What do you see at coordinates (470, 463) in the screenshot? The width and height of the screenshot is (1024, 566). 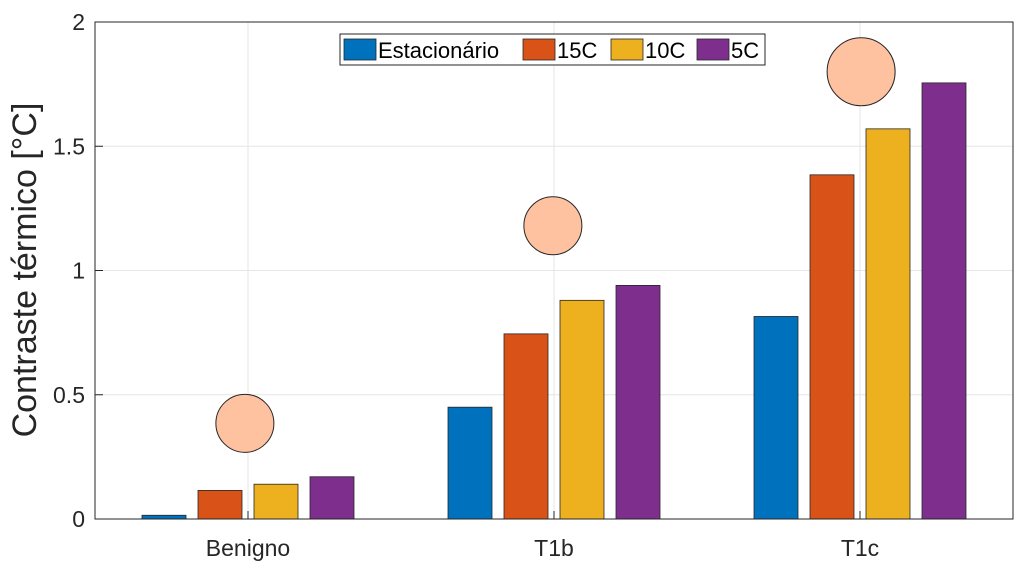 I see `bar-estacion-rio-t1b` at bounding box center [470, 463].